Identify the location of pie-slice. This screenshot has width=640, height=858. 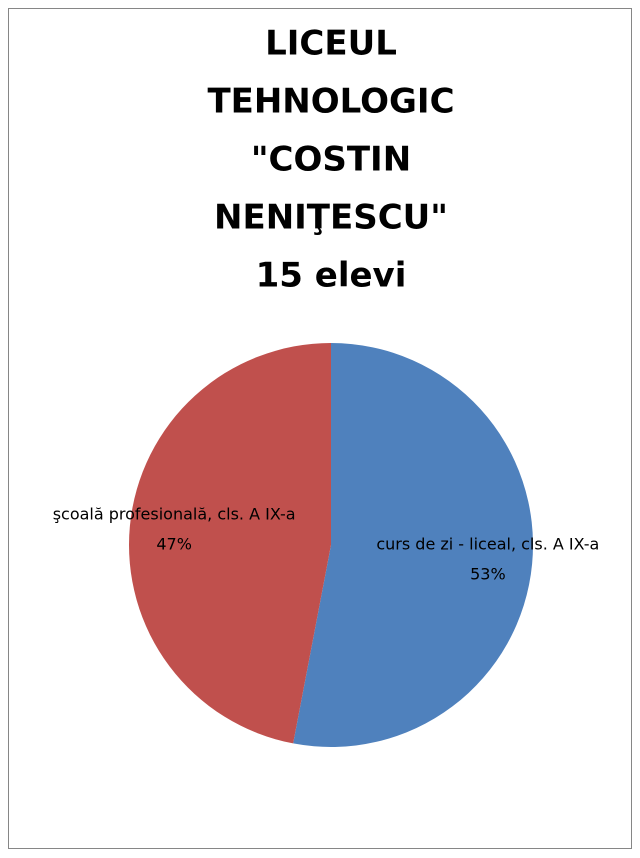
(230, 543).